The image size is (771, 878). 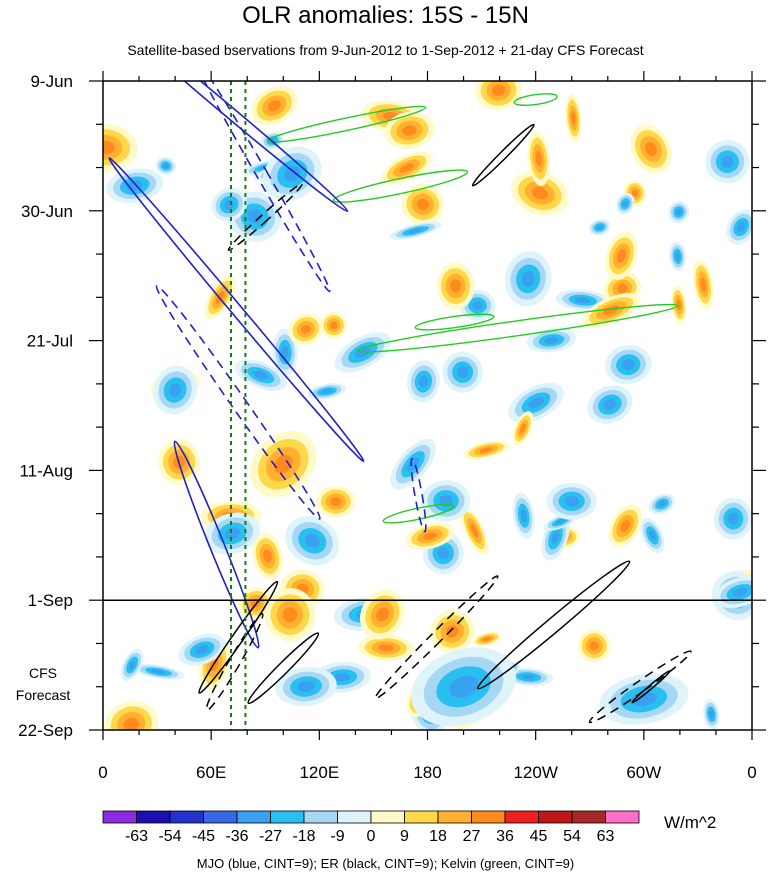 What do you see at coordinates (47, 211) in the screenshot?
I see `y-tick-label: 30-Jun` at bounding box center [47, 211].